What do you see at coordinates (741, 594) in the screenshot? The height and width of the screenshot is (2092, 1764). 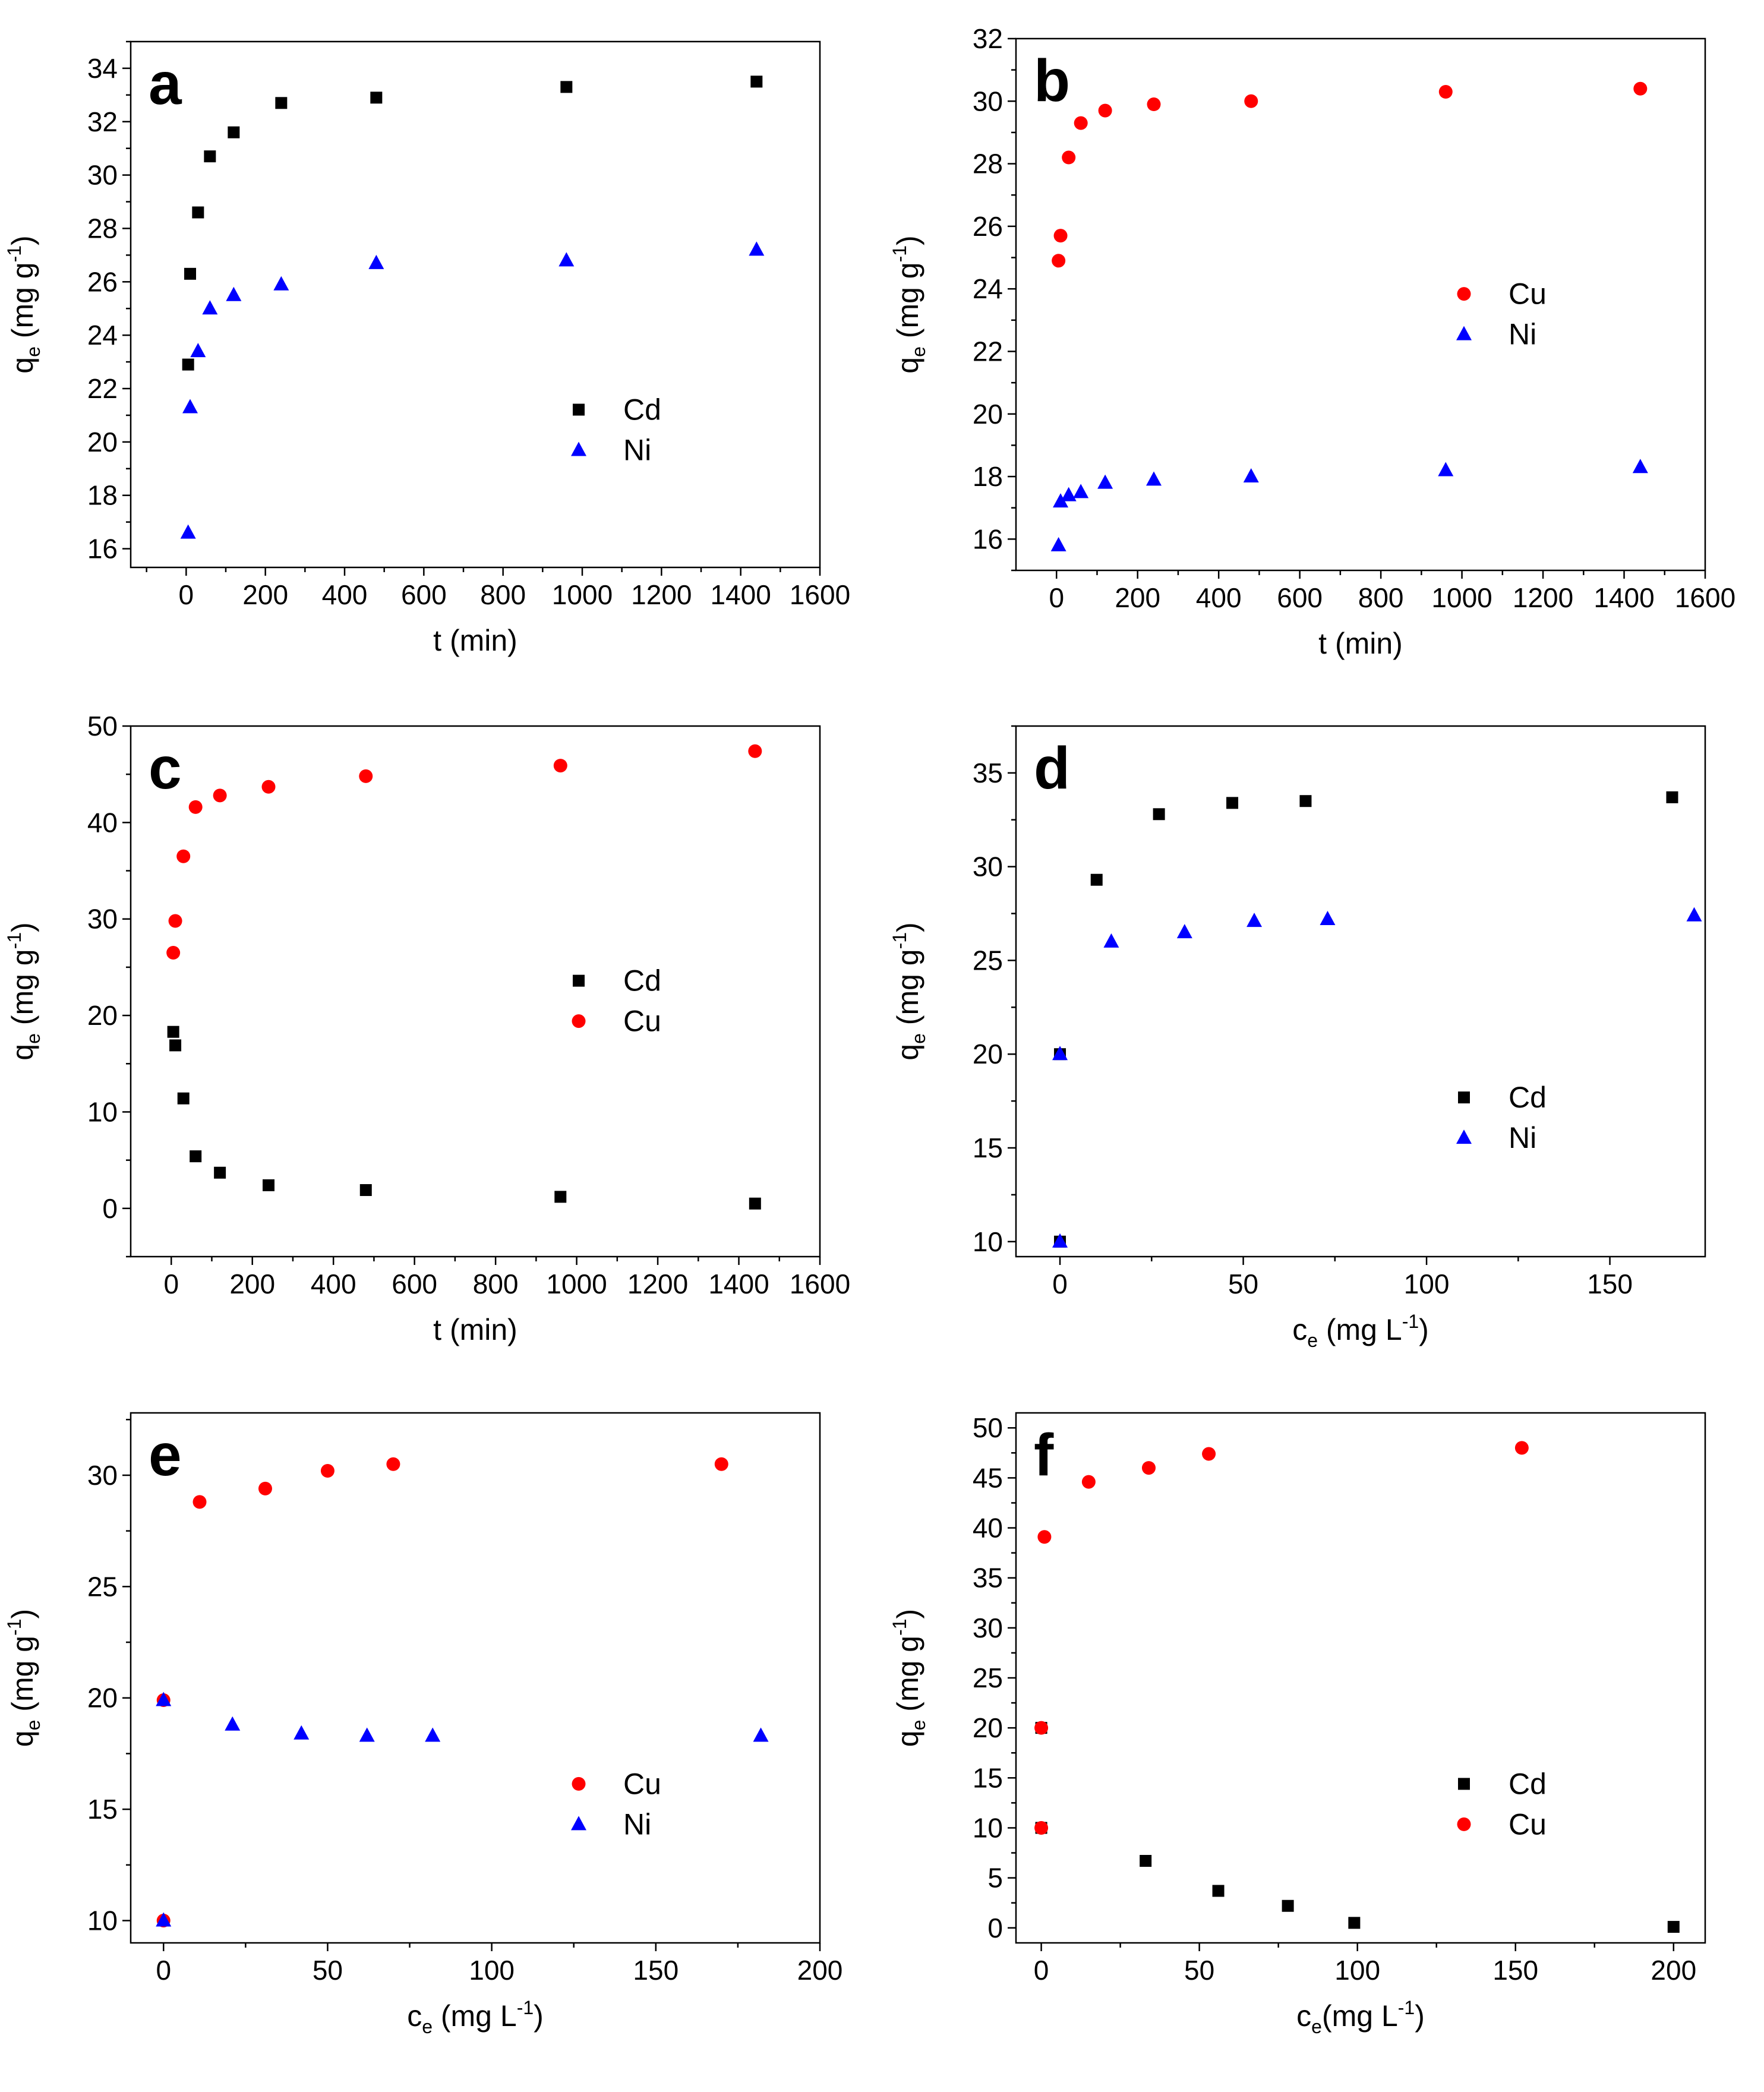 I see `x-tick-label: 1400` at bounding box center [741, 594].